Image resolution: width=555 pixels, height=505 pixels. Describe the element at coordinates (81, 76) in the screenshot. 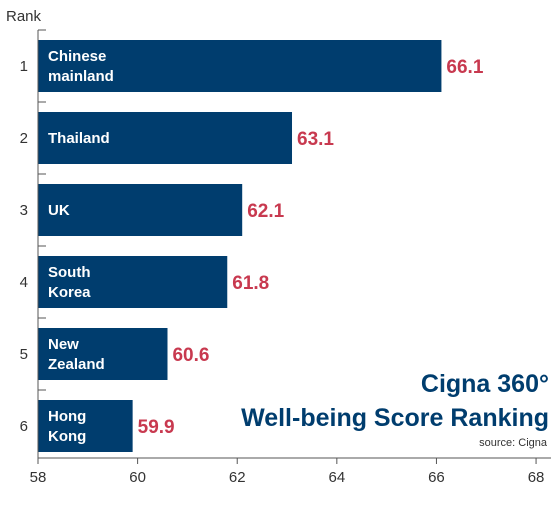

I see `bar-category-label: mainland` at that location.